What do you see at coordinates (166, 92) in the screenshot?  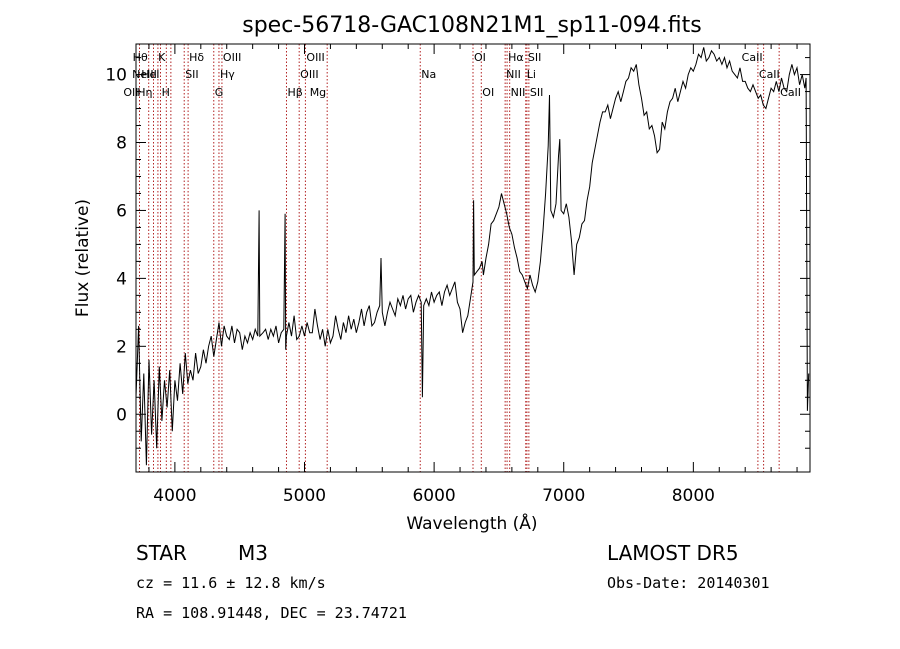 I see `spectral-line-label: H` at bounding box center [166, 92].